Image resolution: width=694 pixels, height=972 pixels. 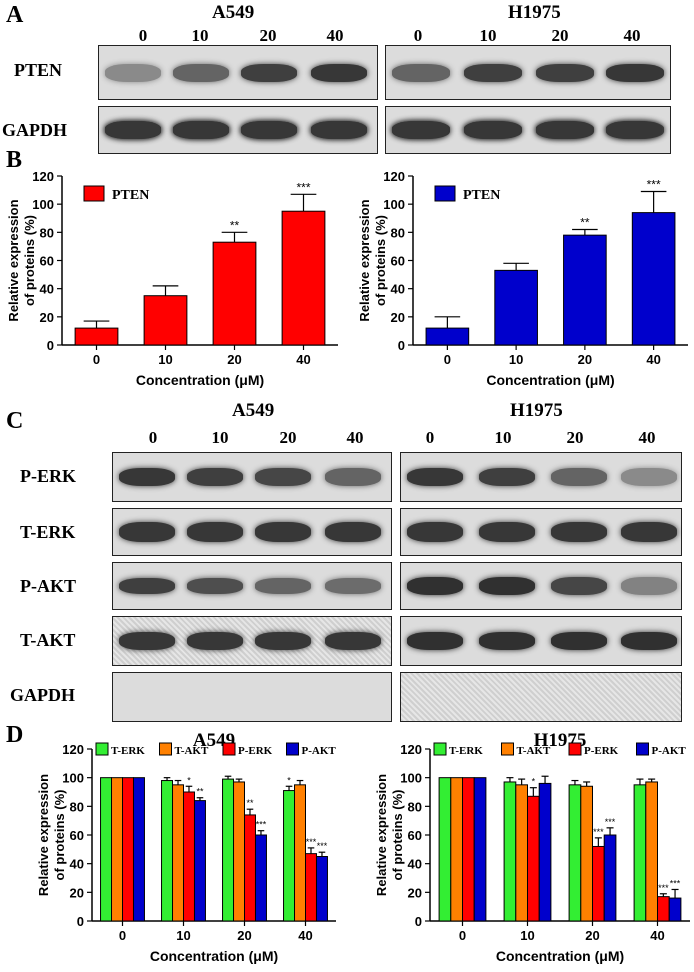 I want to click on legend-label: P-ERK, so click(x=255, y=751).